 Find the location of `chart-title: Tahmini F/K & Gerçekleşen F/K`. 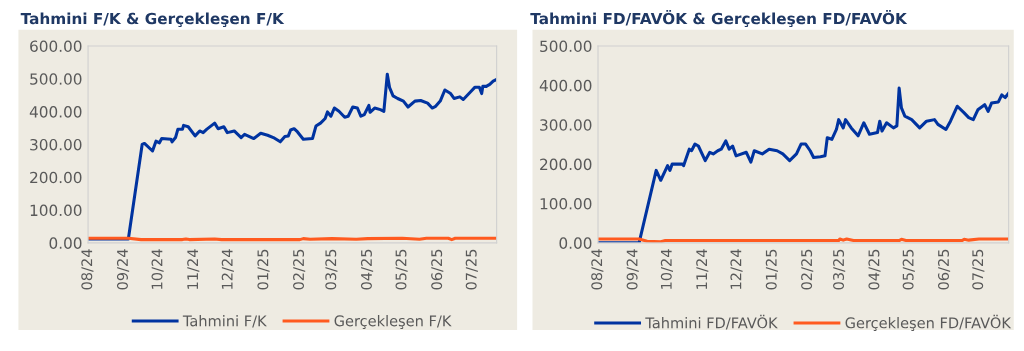

chart-title: Tahmini F/K & Gerçekleşen F/K is located at coordinates (152, 20).